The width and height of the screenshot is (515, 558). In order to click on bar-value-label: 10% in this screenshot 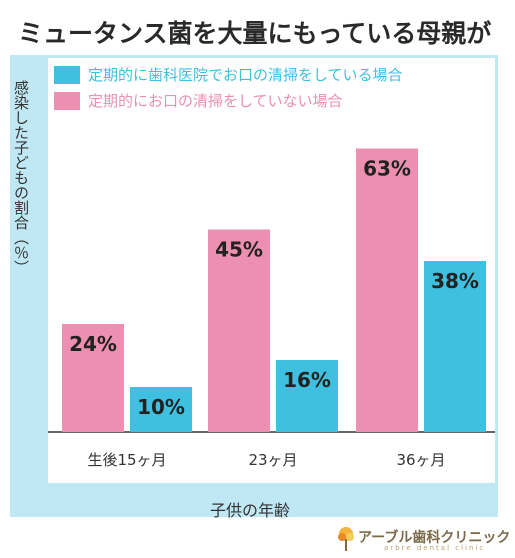, I will do `click(161, 407)`.